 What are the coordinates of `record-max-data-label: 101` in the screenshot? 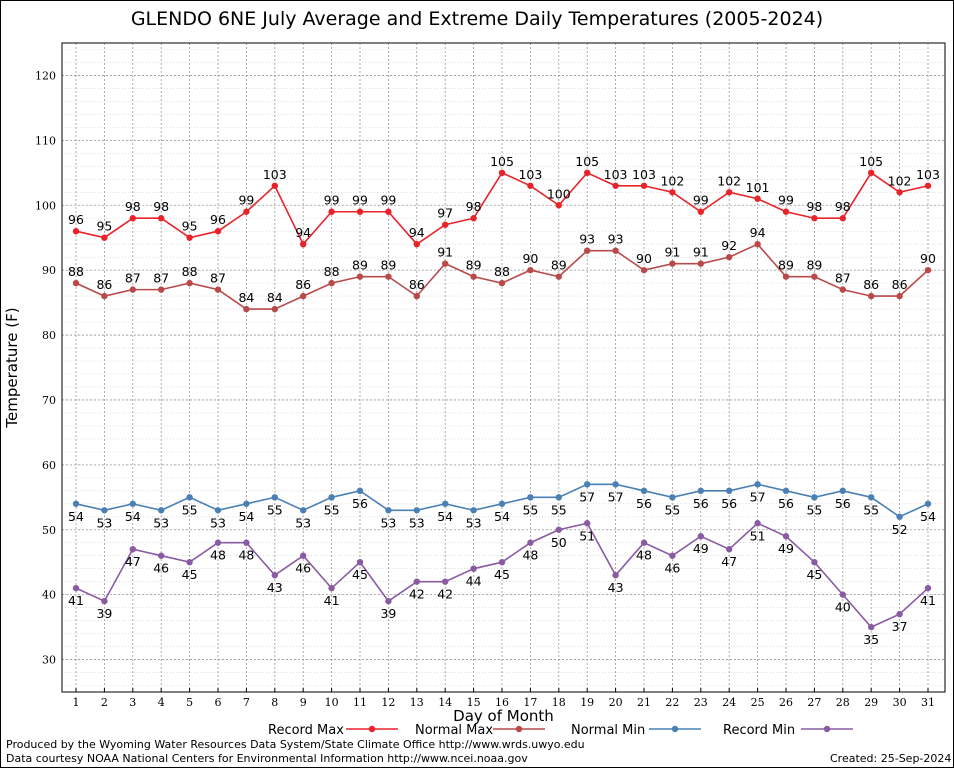 It's located at (758, 187).